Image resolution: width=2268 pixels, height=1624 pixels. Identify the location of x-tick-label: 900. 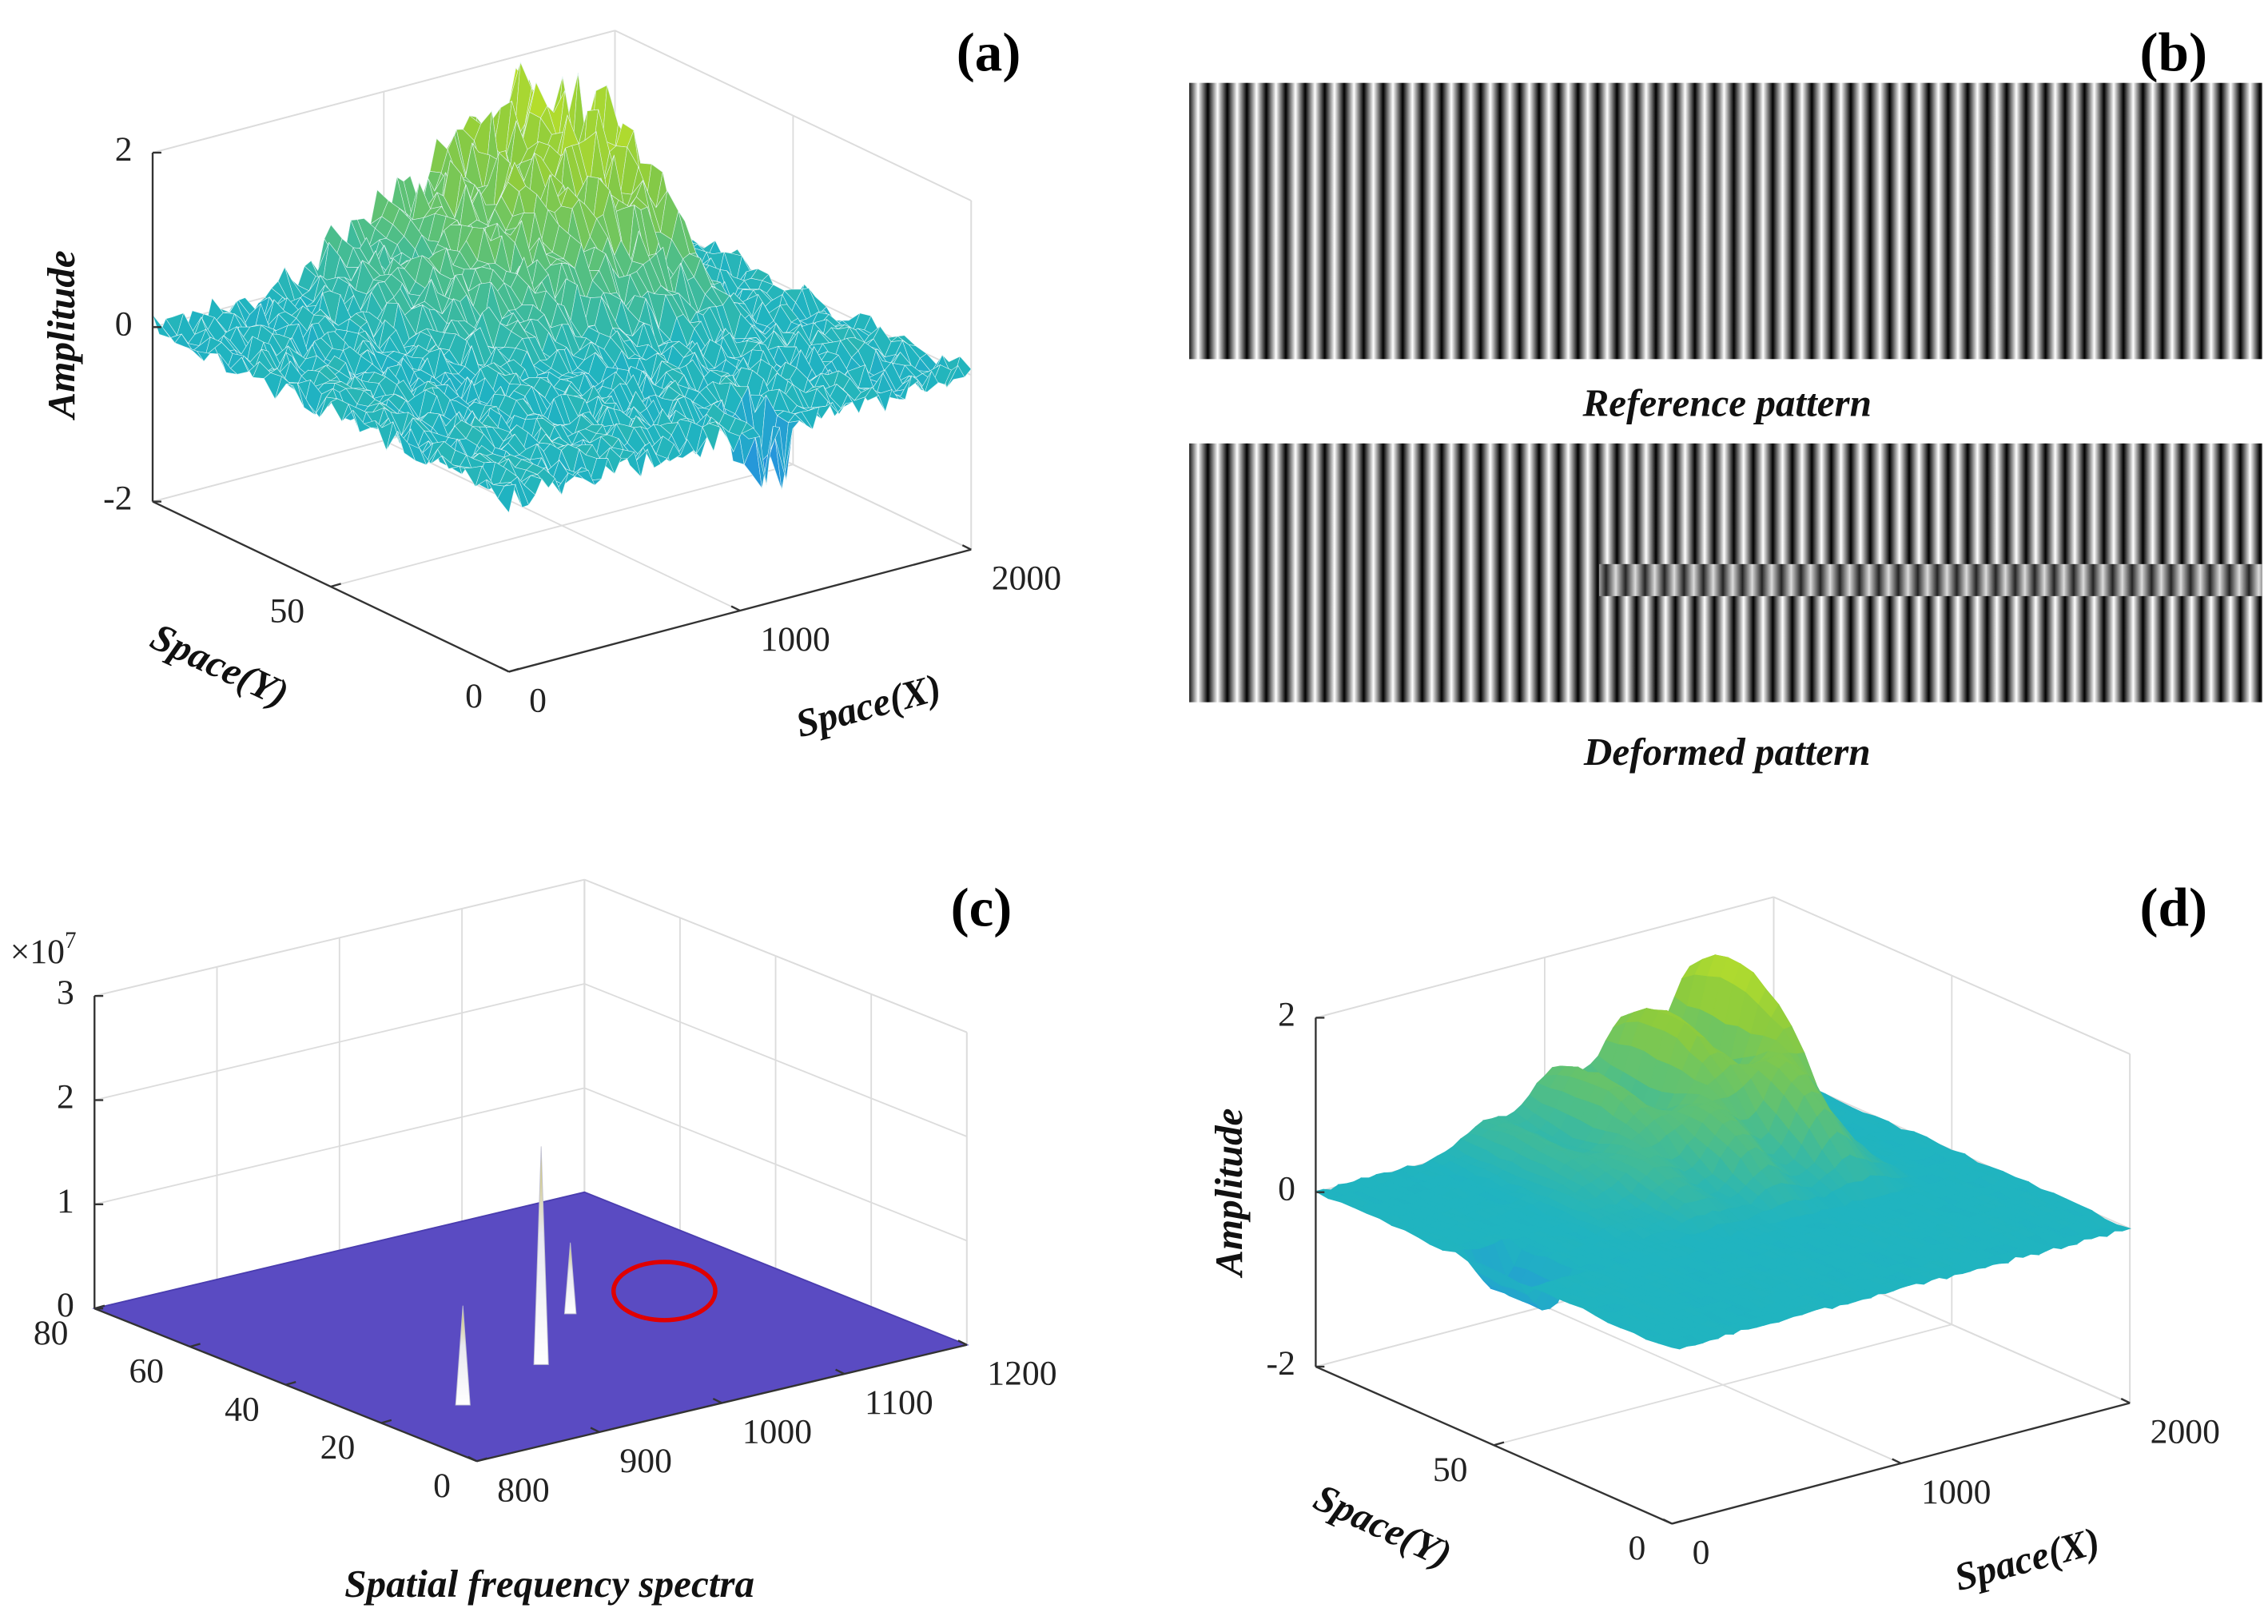
(645, 1461).